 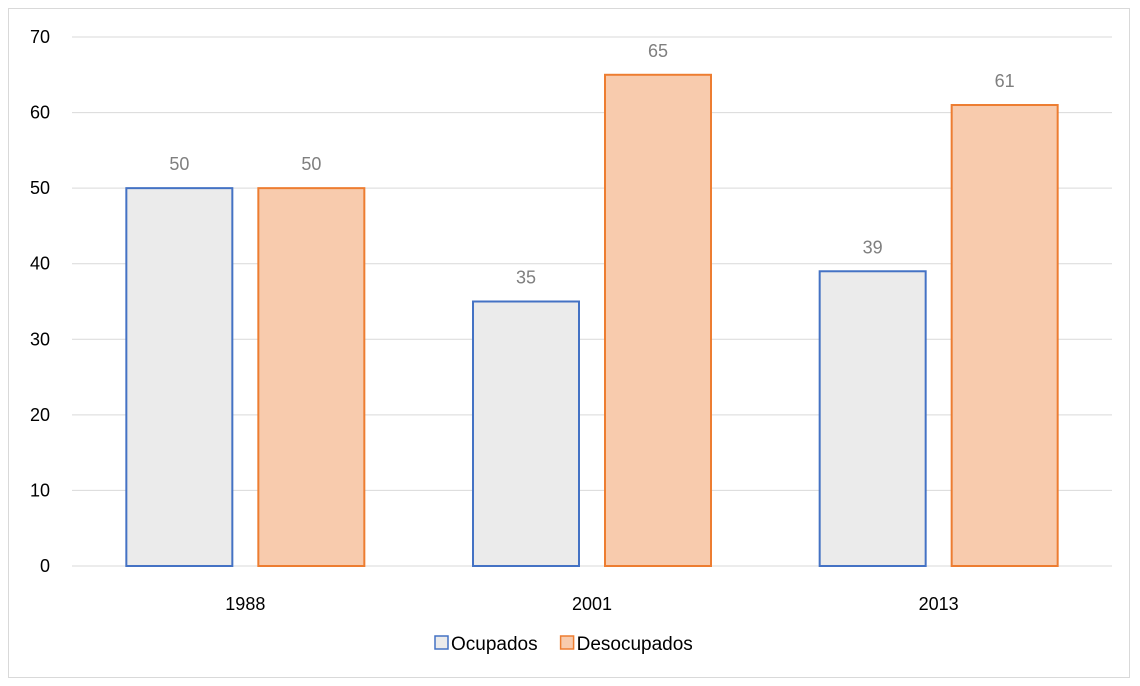 I want to click on bar-ocupados-2013, so click(x=872, y=418).